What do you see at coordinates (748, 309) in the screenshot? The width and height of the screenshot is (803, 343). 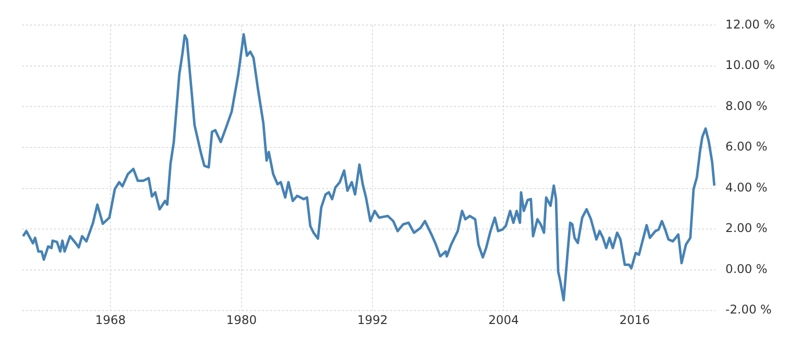 I see `y-tick-label: -2.00 %` at bounding box center [748, 309].